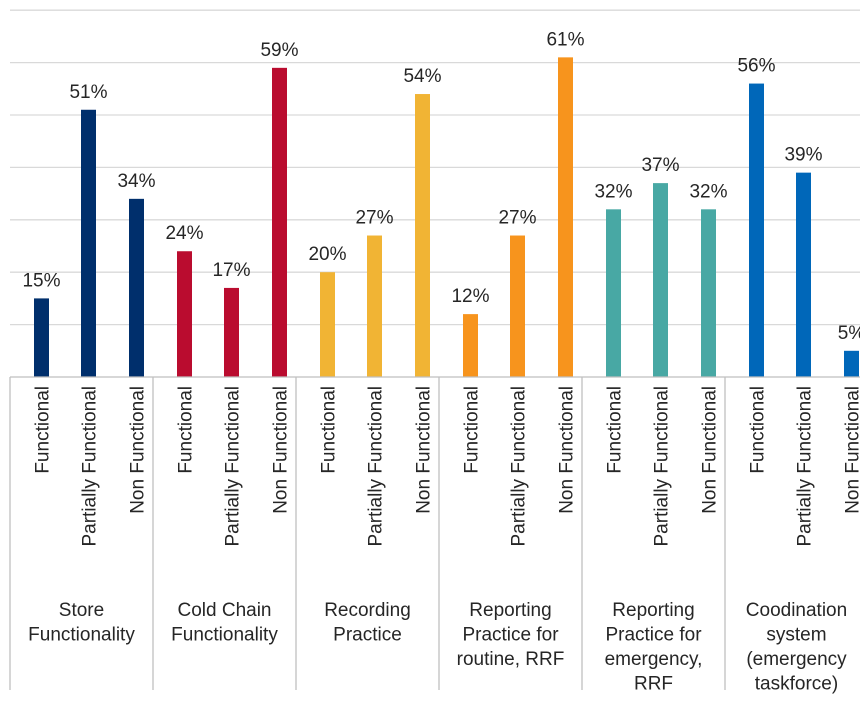 This screenshot has width=860, height=702. What do you see at coordinates (41, 280) in the screenshot?
I see `data-label: 15%` at bounding box center [41, 280].